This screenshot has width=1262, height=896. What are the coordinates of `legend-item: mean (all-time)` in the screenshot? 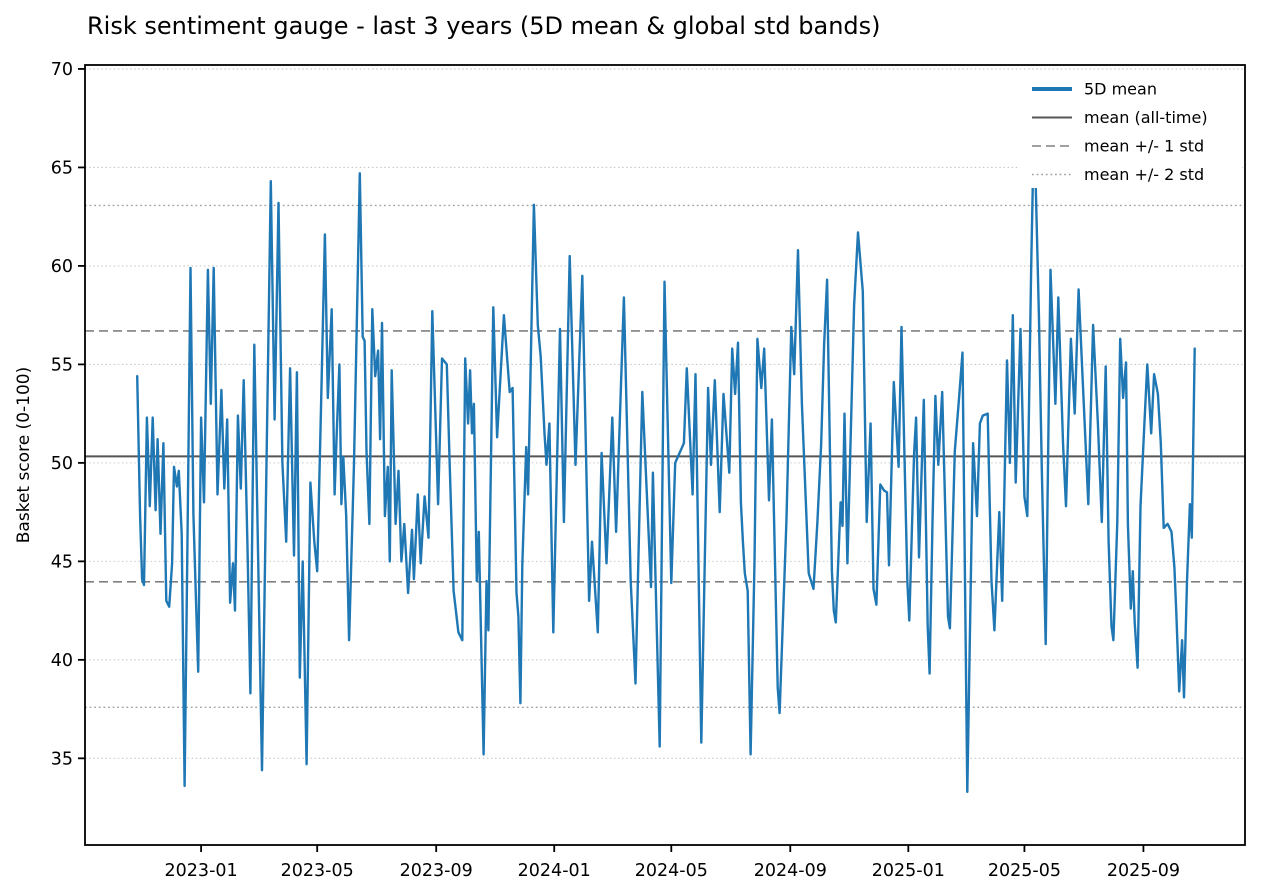 It's located at (1120, 117).